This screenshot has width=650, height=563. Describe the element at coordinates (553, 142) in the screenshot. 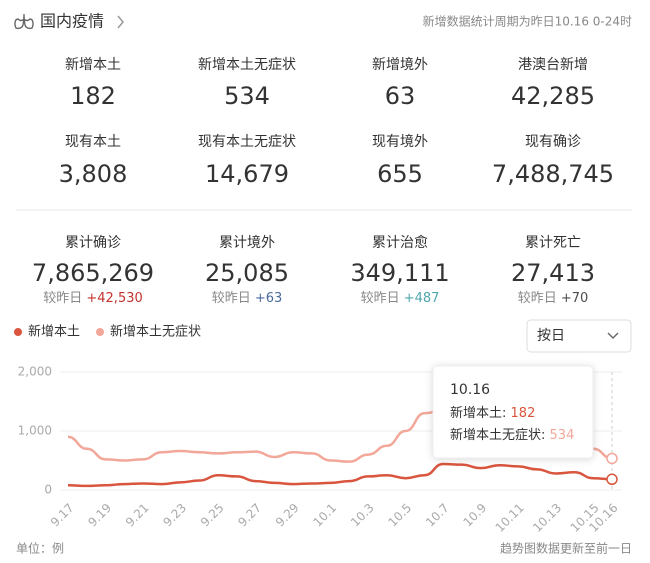

I see `stat-label: 现有确诊` at that location.